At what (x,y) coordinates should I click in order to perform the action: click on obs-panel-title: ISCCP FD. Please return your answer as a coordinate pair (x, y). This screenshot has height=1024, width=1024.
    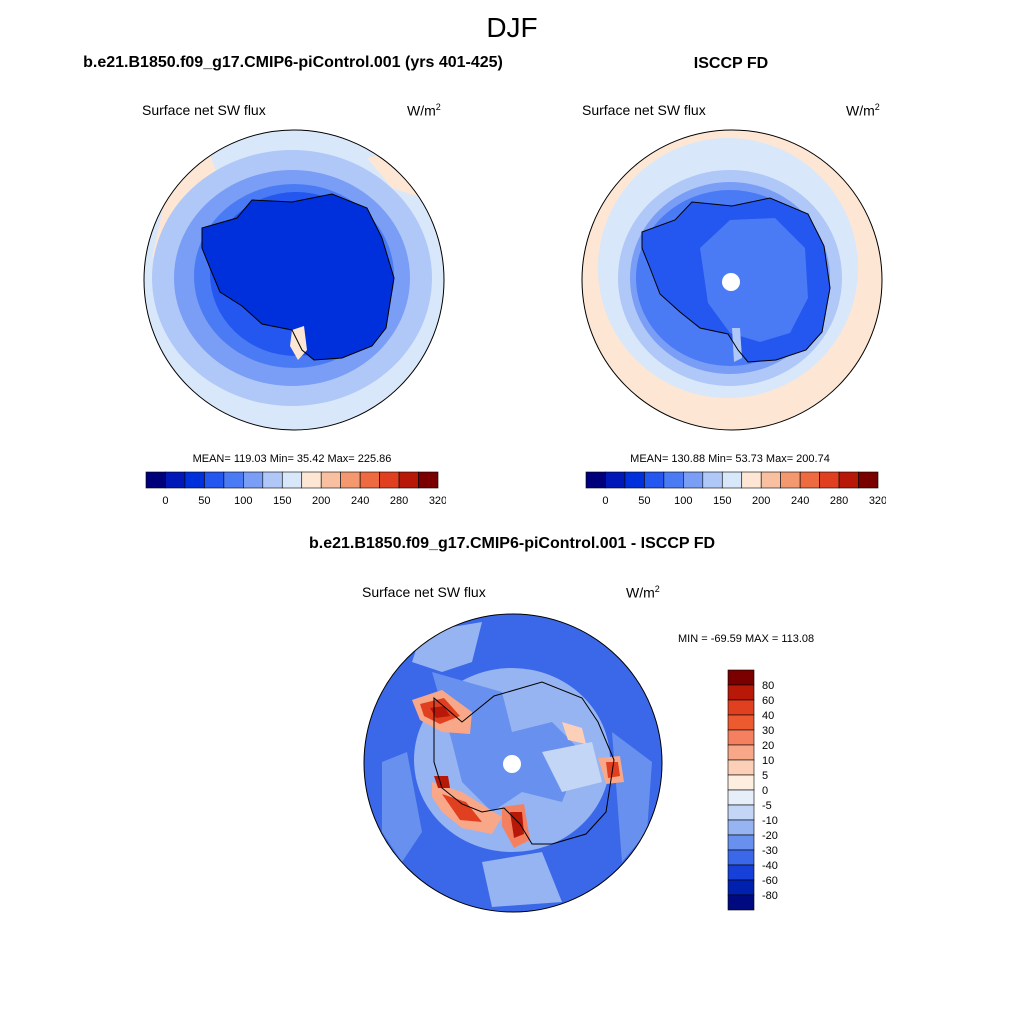
    Looking at the image, I should click on (731, 63).